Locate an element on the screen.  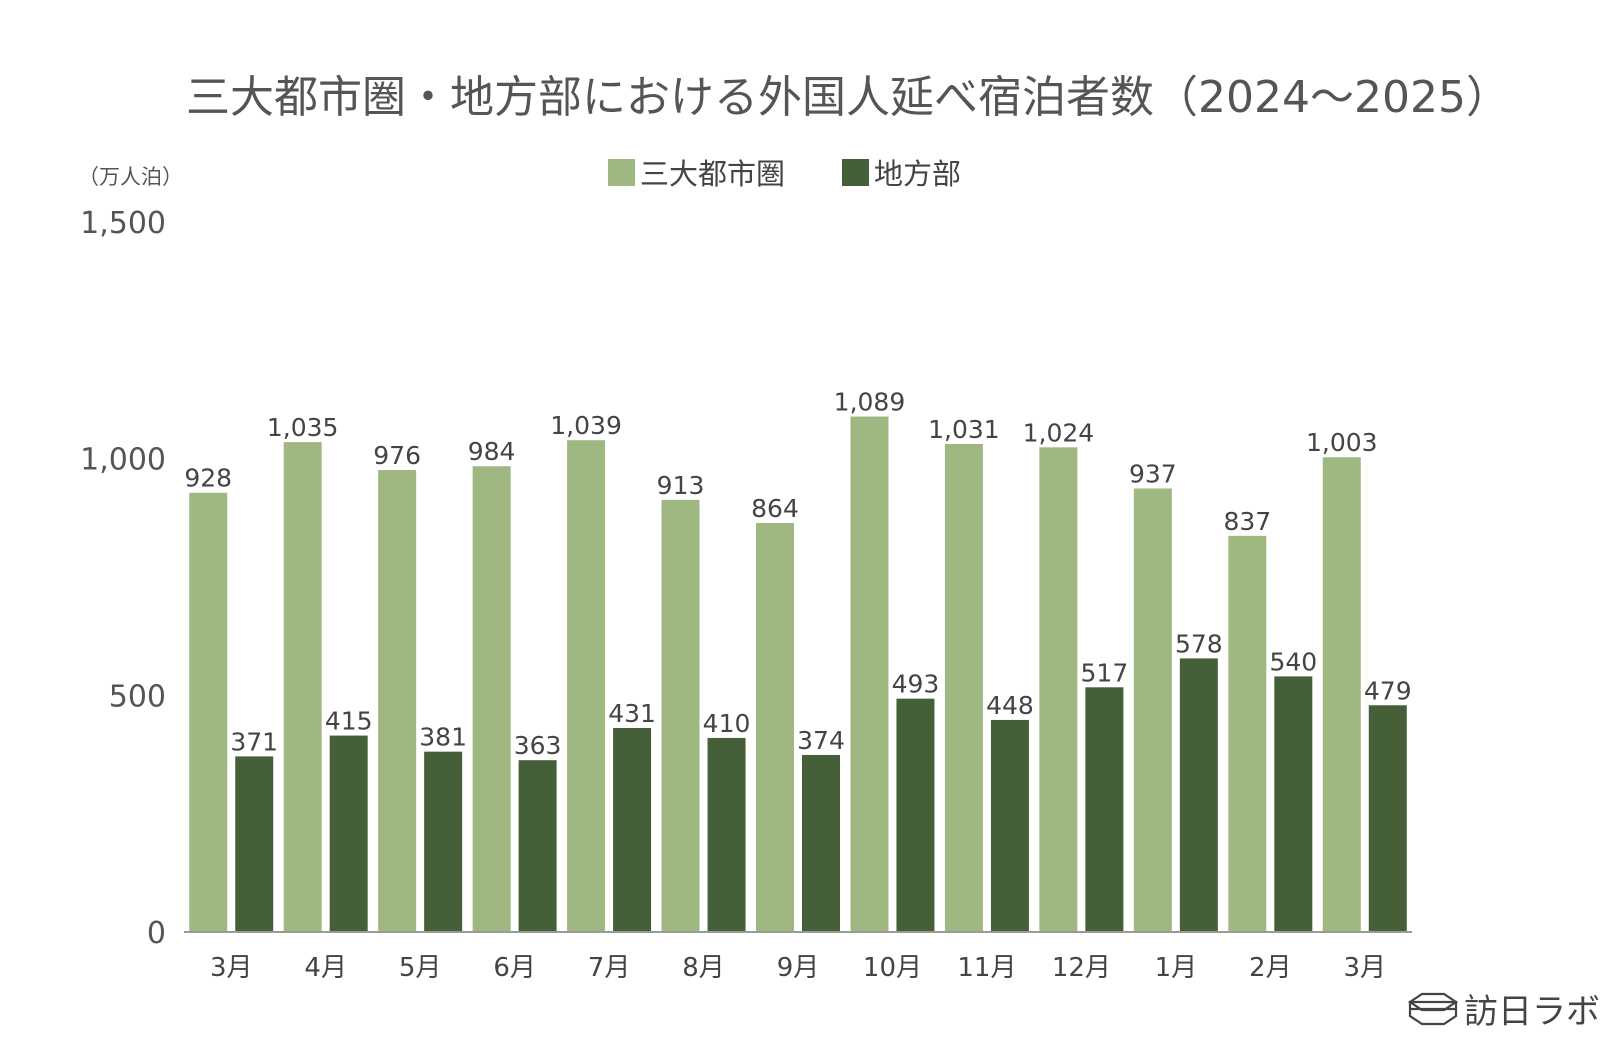
data-label-regional: 578 is located at coordinates (1199, 643).